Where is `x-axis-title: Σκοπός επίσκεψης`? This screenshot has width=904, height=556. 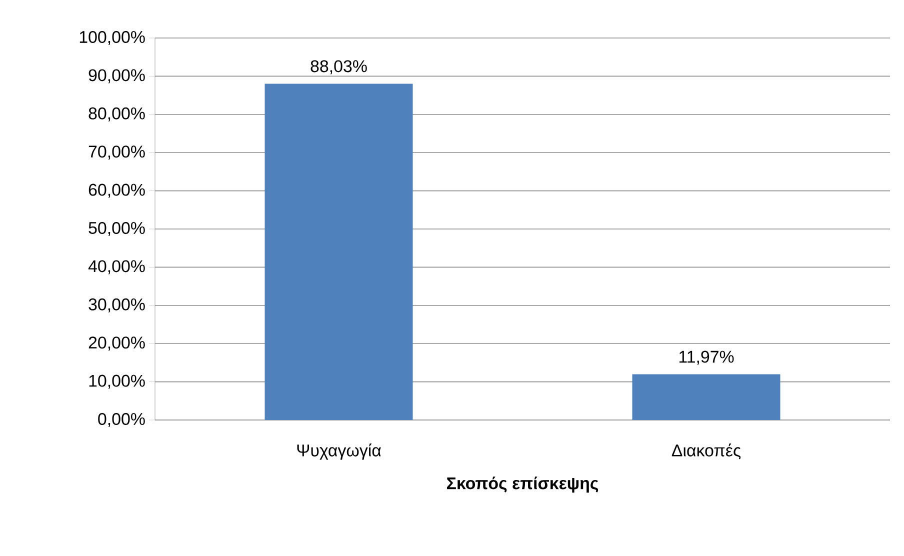 x-axis-title: Σκοπός επίσκεψης is located at coordinates (522, 484).